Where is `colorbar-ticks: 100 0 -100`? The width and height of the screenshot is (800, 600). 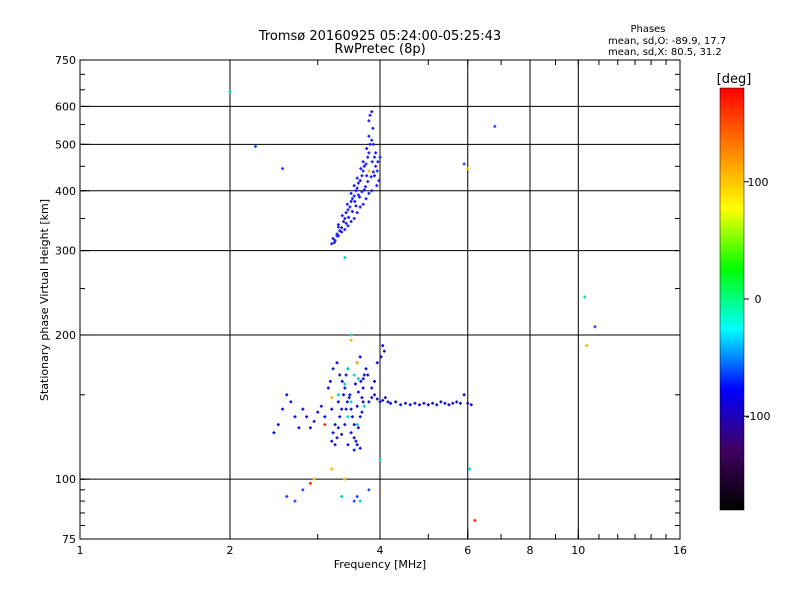 colorbar-ticks: 100 0 -100 is located at coordinates (757, 299).